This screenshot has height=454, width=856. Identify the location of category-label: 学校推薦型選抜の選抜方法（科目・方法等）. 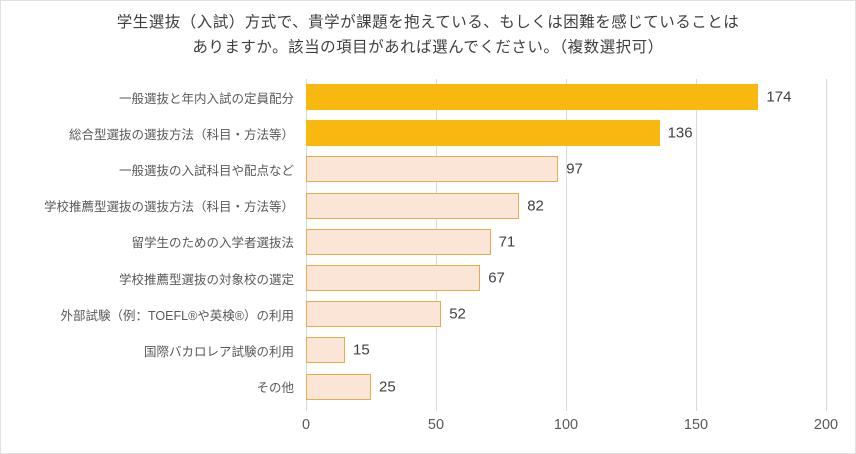
(168, 207).